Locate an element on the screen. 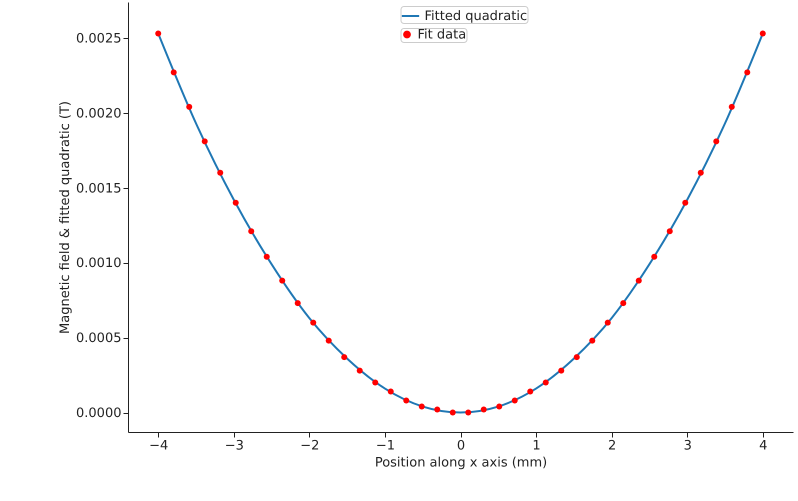  x-tick-label: 1 is located at coordinates (536, 446).